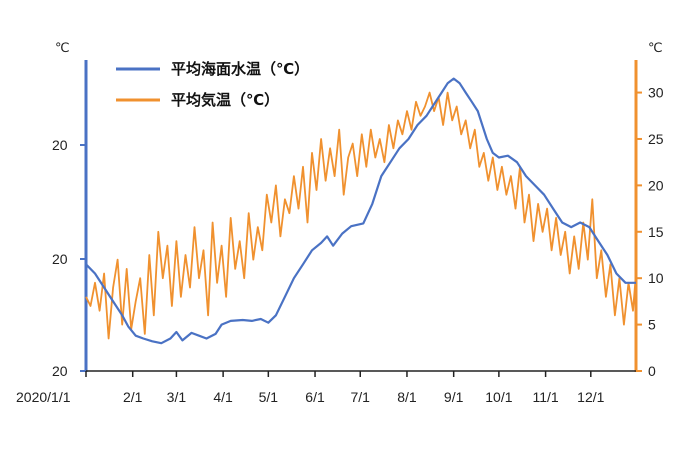 The image size is (695, 460). What do you see at coordinates (656, 93) in the screenshot?
I see `right-tick-label: 30` at bounding box center [656, 93].